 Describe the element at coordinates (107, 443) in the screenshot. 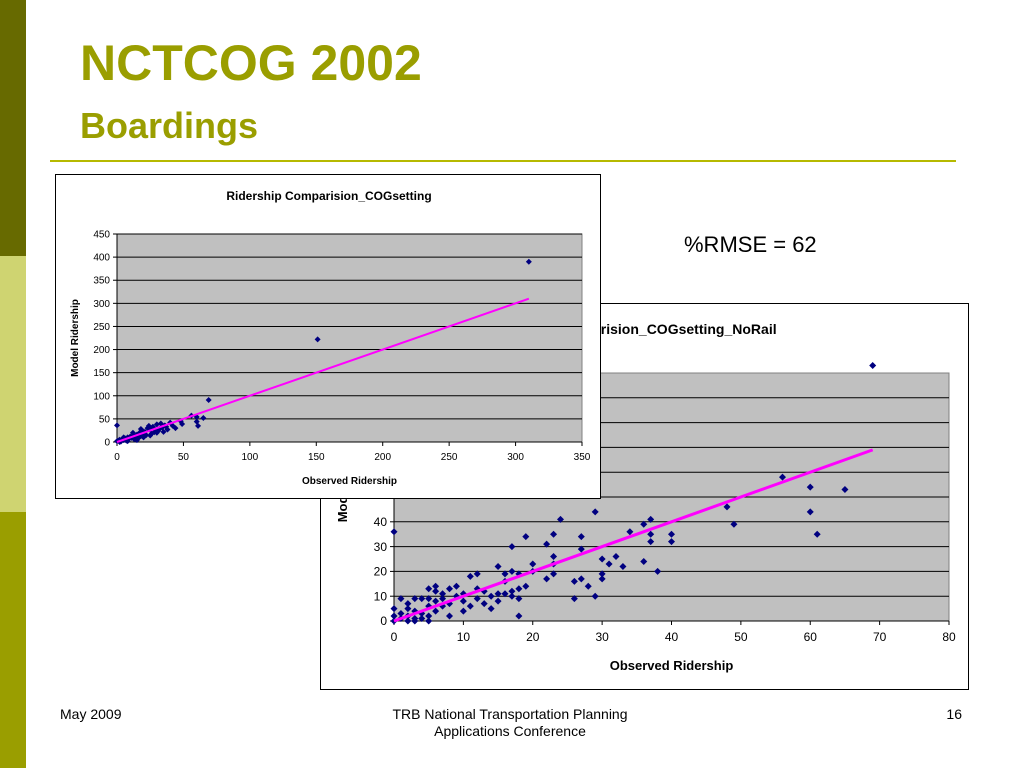

I see `y-tick-label: 0` at that location.